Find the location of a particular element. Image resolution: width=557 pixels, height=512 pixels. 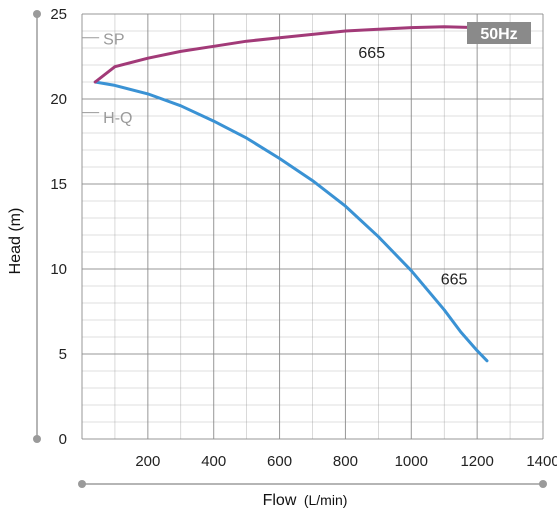

x-axis-rail-right-cap is located at coordinates (543, 484).